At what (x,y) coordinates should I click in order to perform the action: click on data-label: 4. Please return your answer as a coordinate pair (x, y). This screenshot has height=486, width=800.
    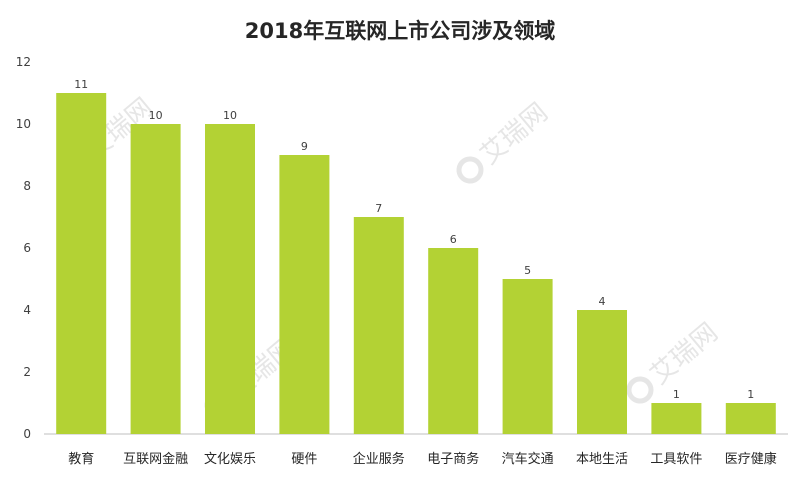
    Looking at the image, I should click on (602, 301).